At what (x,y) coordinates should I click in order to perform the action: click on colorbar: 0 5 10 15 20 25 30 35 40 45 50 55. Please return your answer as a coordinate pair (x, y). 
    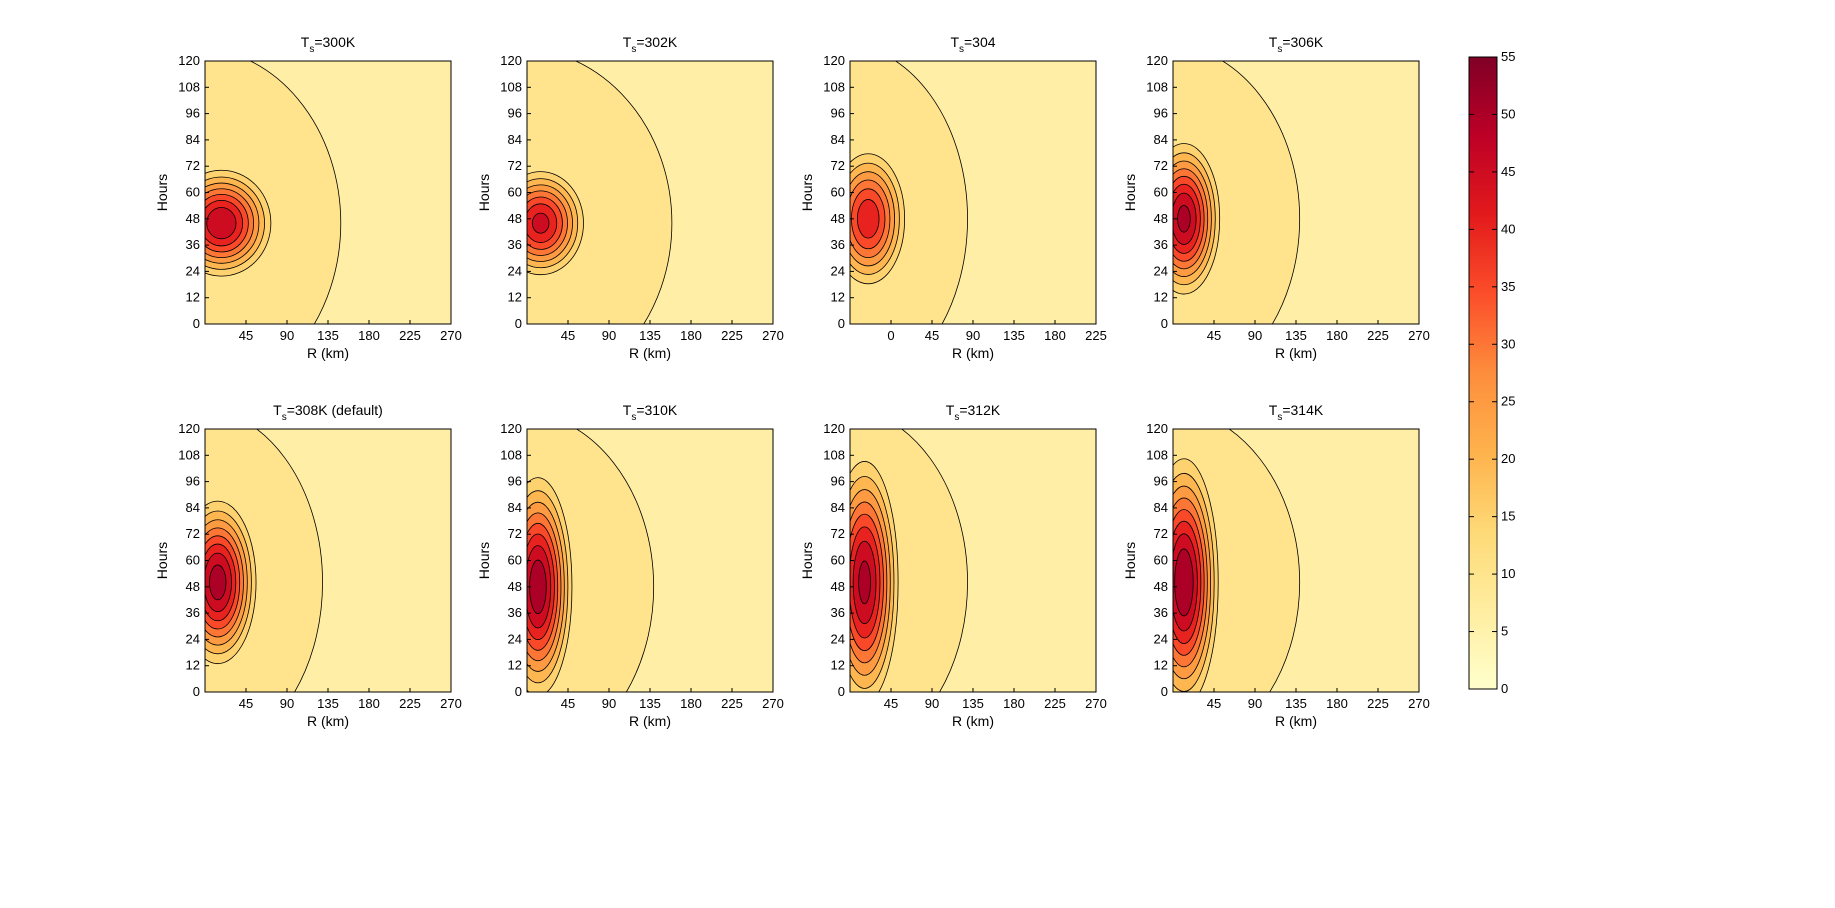
    Looking at the image, I should click on (1491, 372).